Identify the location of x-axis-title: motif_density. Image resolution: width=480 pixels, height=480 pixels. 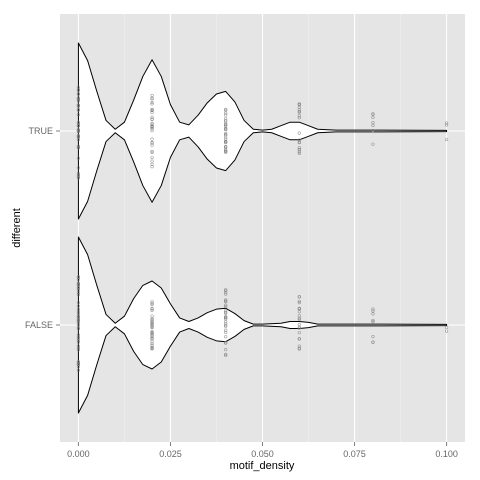
(262, 466).